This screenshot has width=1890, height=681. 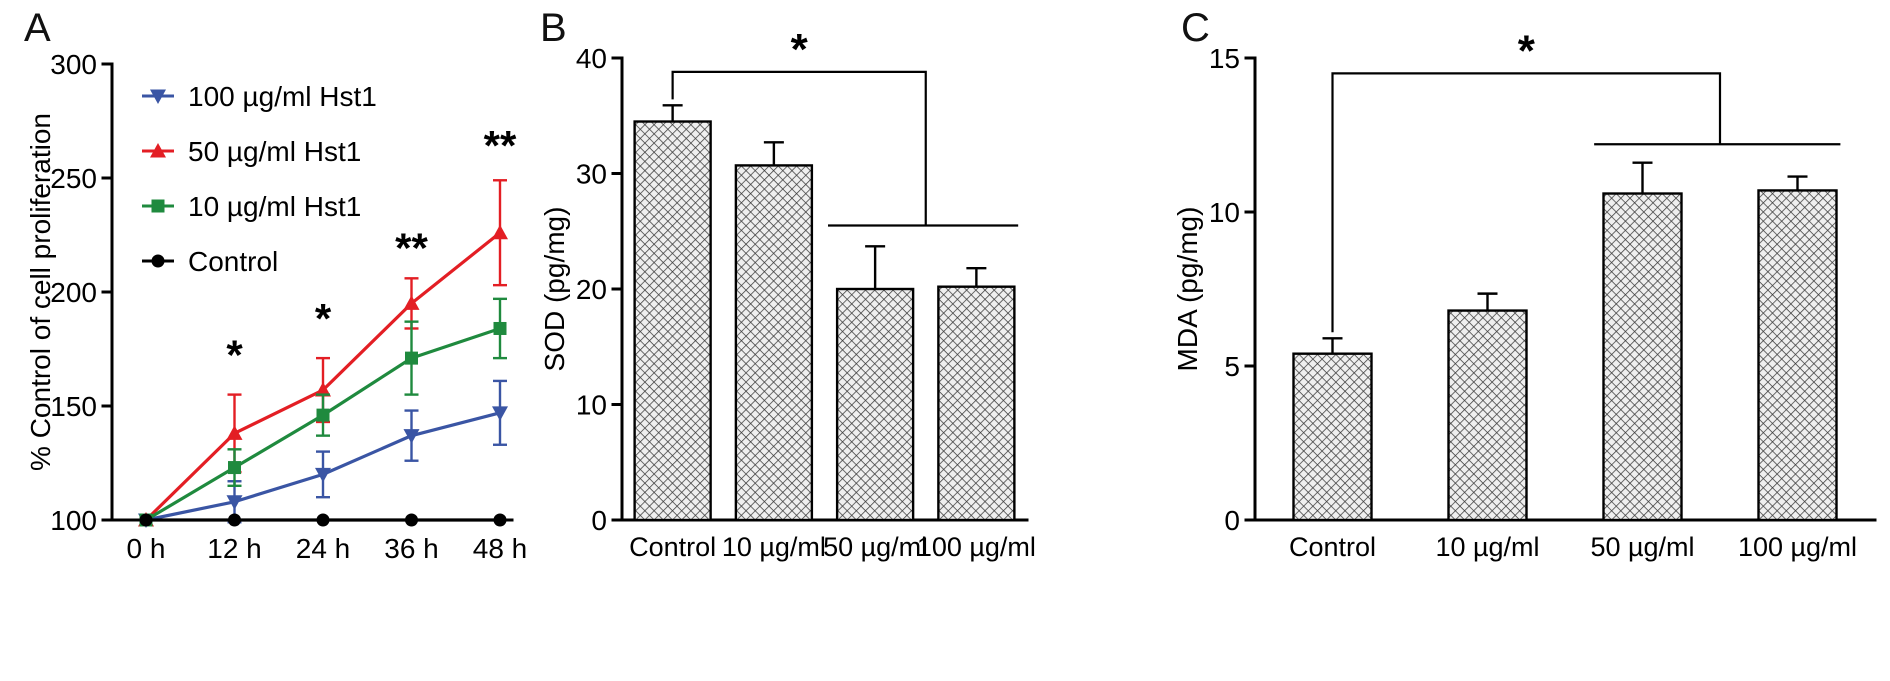 I want to click on svg-text: 20, so click(x=591, y=289).